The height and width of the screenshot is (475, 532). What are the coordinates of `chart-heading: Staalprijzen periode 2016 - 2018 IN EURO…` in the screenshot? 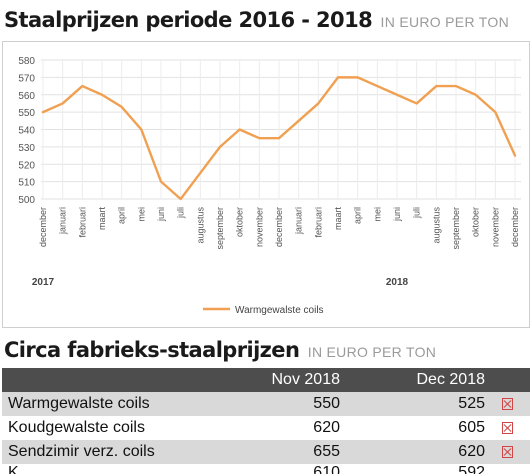 It's located at (256, 23).